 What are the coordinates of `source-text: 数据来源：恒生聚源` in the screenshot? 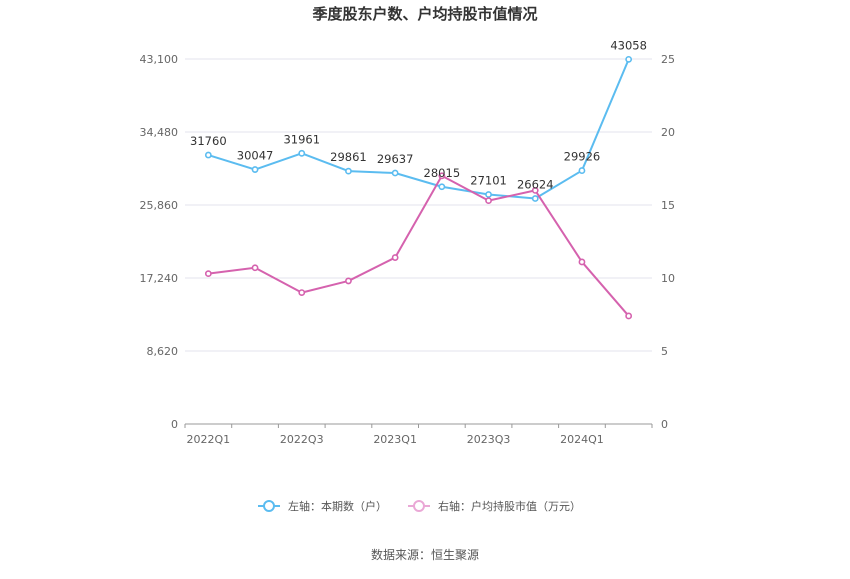 It's located at (425, 554).